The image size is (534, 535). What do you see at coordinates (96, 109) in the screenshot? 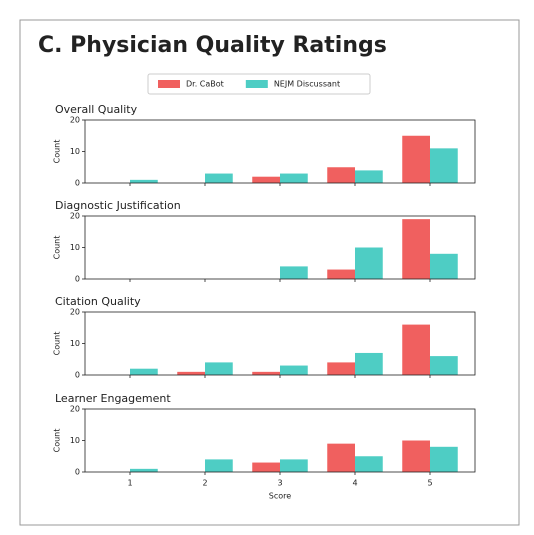
I see `panel-title: Overall Quality` at bounding box center [96, 109].